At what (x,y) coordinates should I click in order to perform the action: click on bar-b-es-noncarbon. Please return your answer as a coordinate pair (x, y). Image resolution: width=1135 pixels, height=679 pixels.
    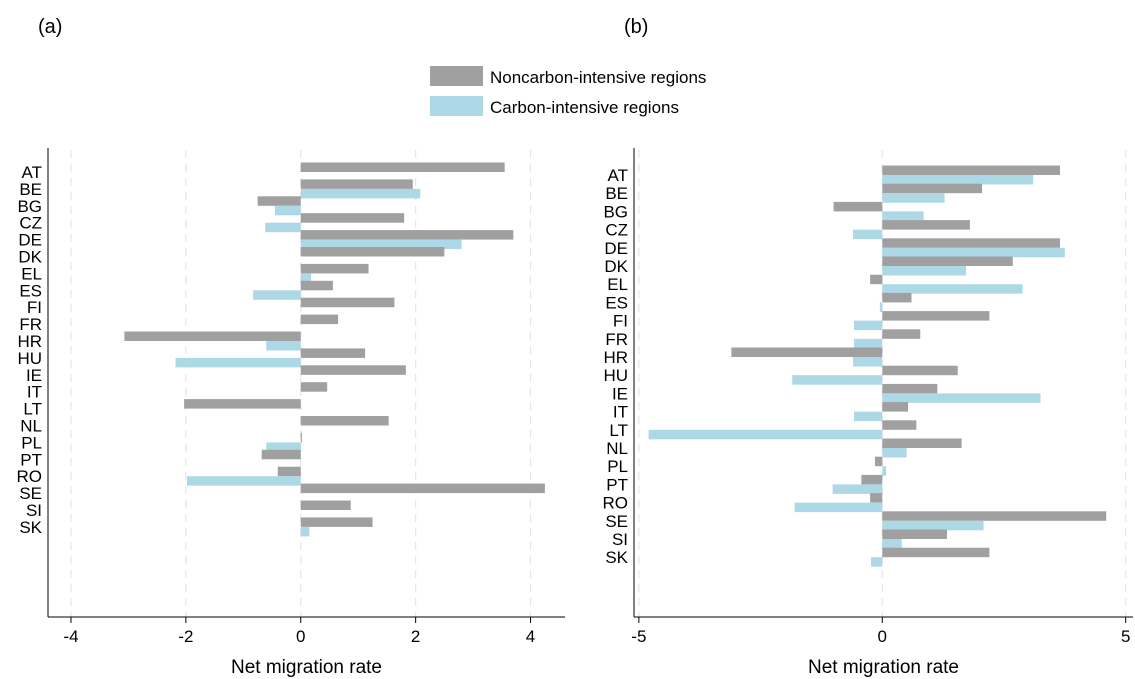
    Looking at the image, I should click on (897, 297).